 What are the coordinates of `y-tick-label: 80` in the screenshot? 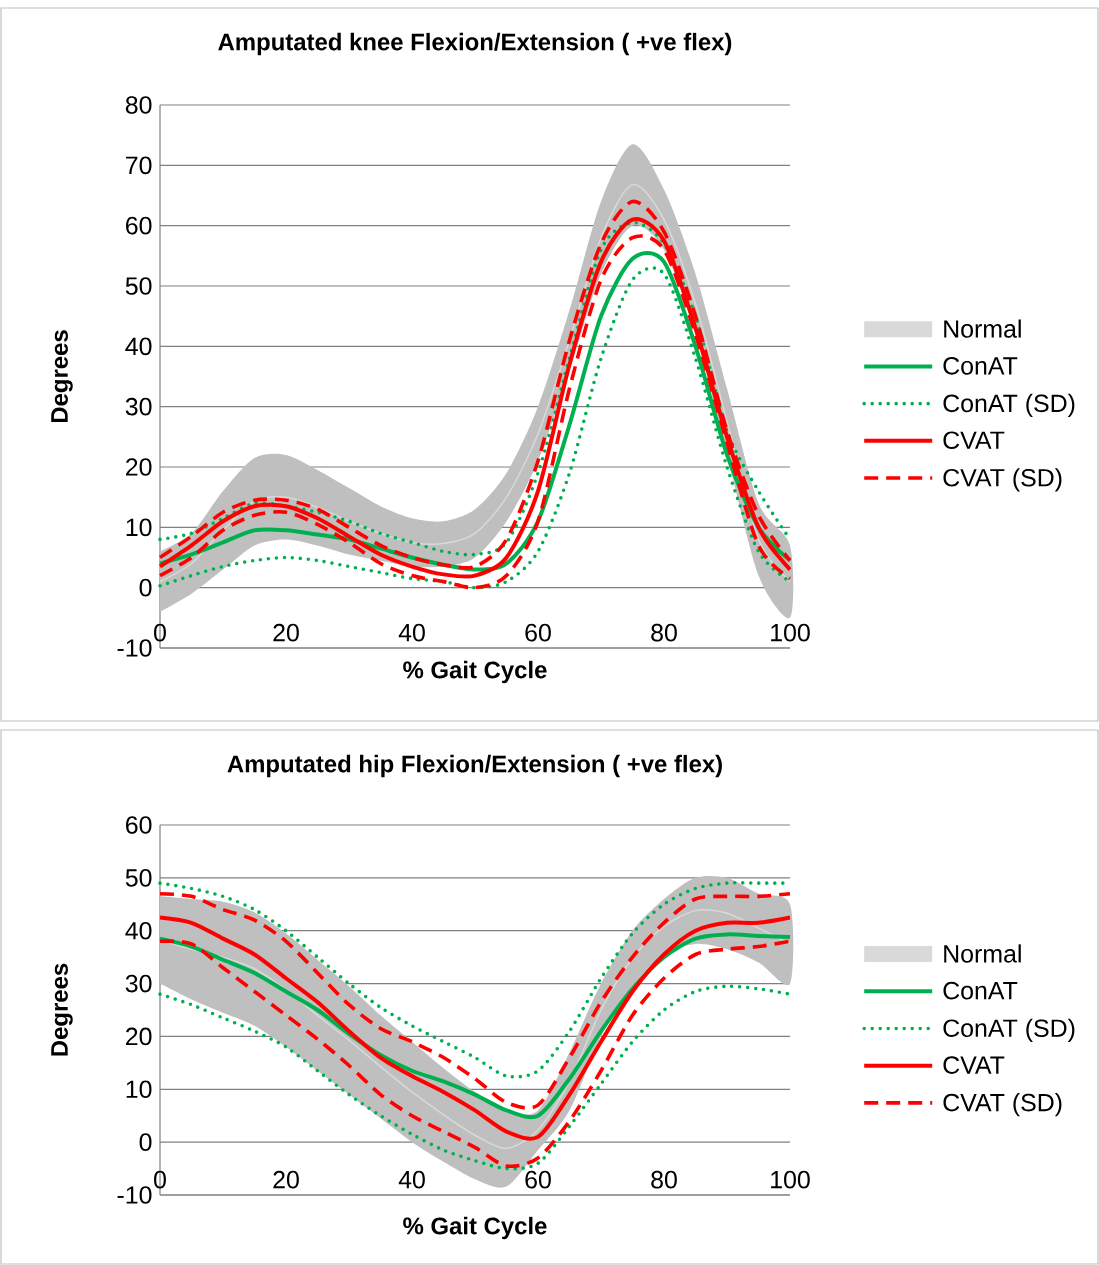 It's located at (138, 105).